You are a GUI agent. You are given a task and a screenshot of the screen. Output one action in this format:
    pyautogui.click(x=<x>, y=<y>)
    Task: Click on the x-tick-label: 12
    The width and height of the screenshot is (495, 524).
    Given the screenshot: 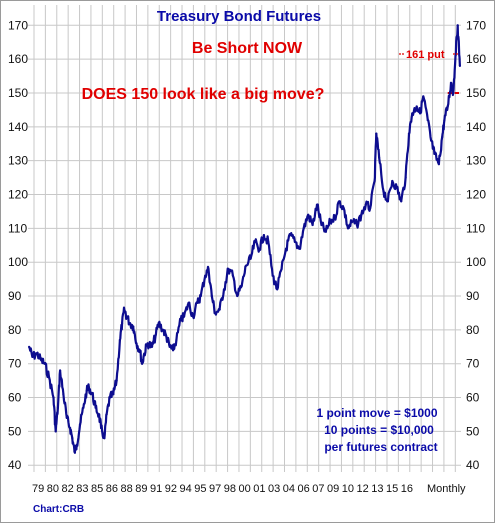 What is the action you would take?
    pyautogui.click(x=363, y=489)
    